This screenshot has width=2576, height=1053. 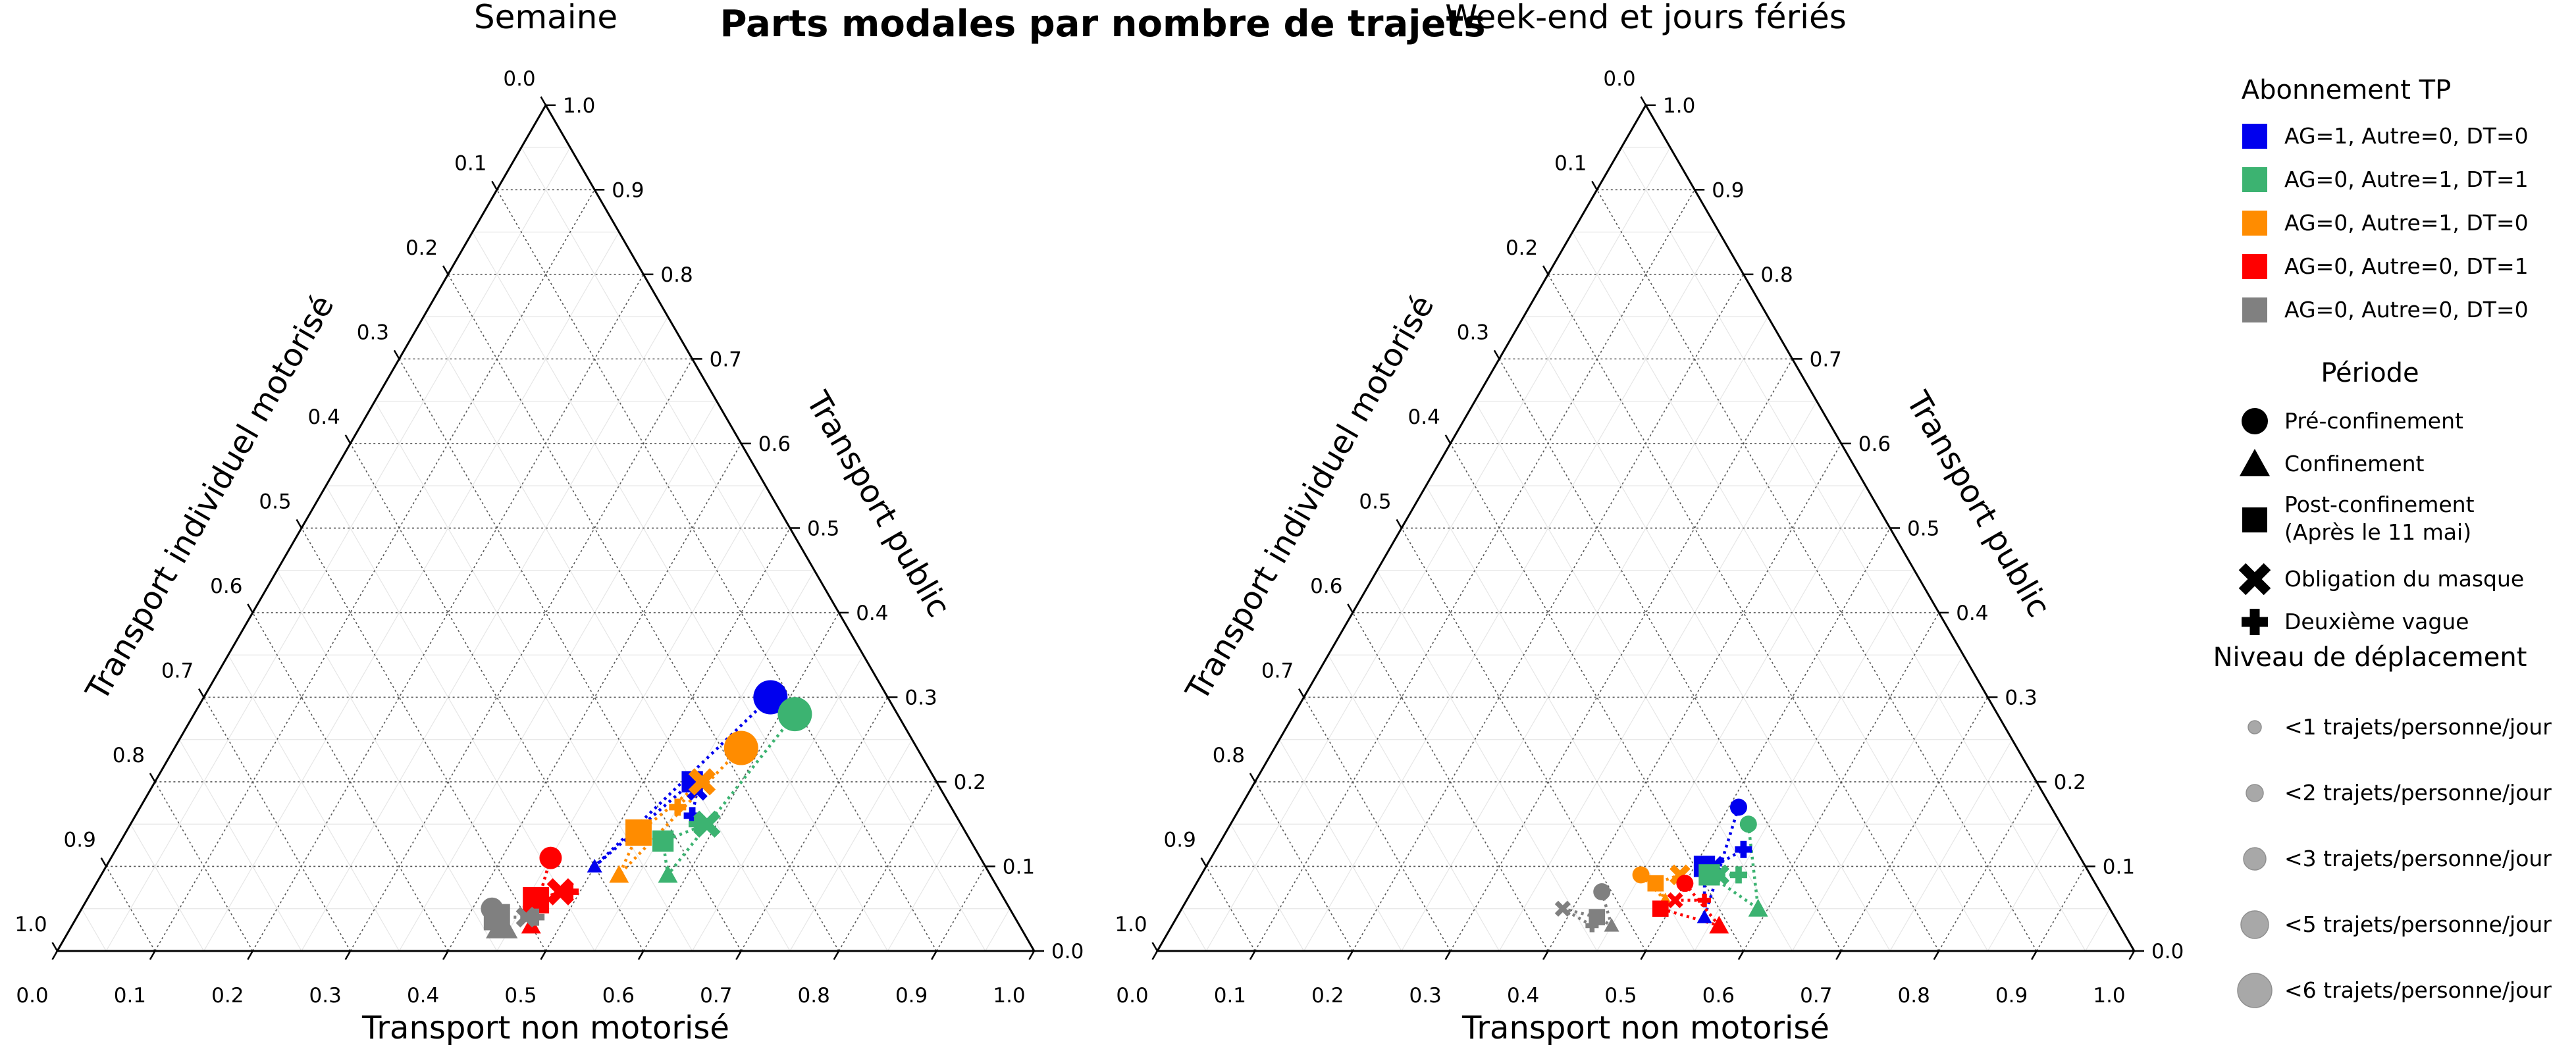 What do you see at coordinates (878, 504) in the screenshot?
I see `right-axis-label: Transport public` at bounding box center [878, 504].